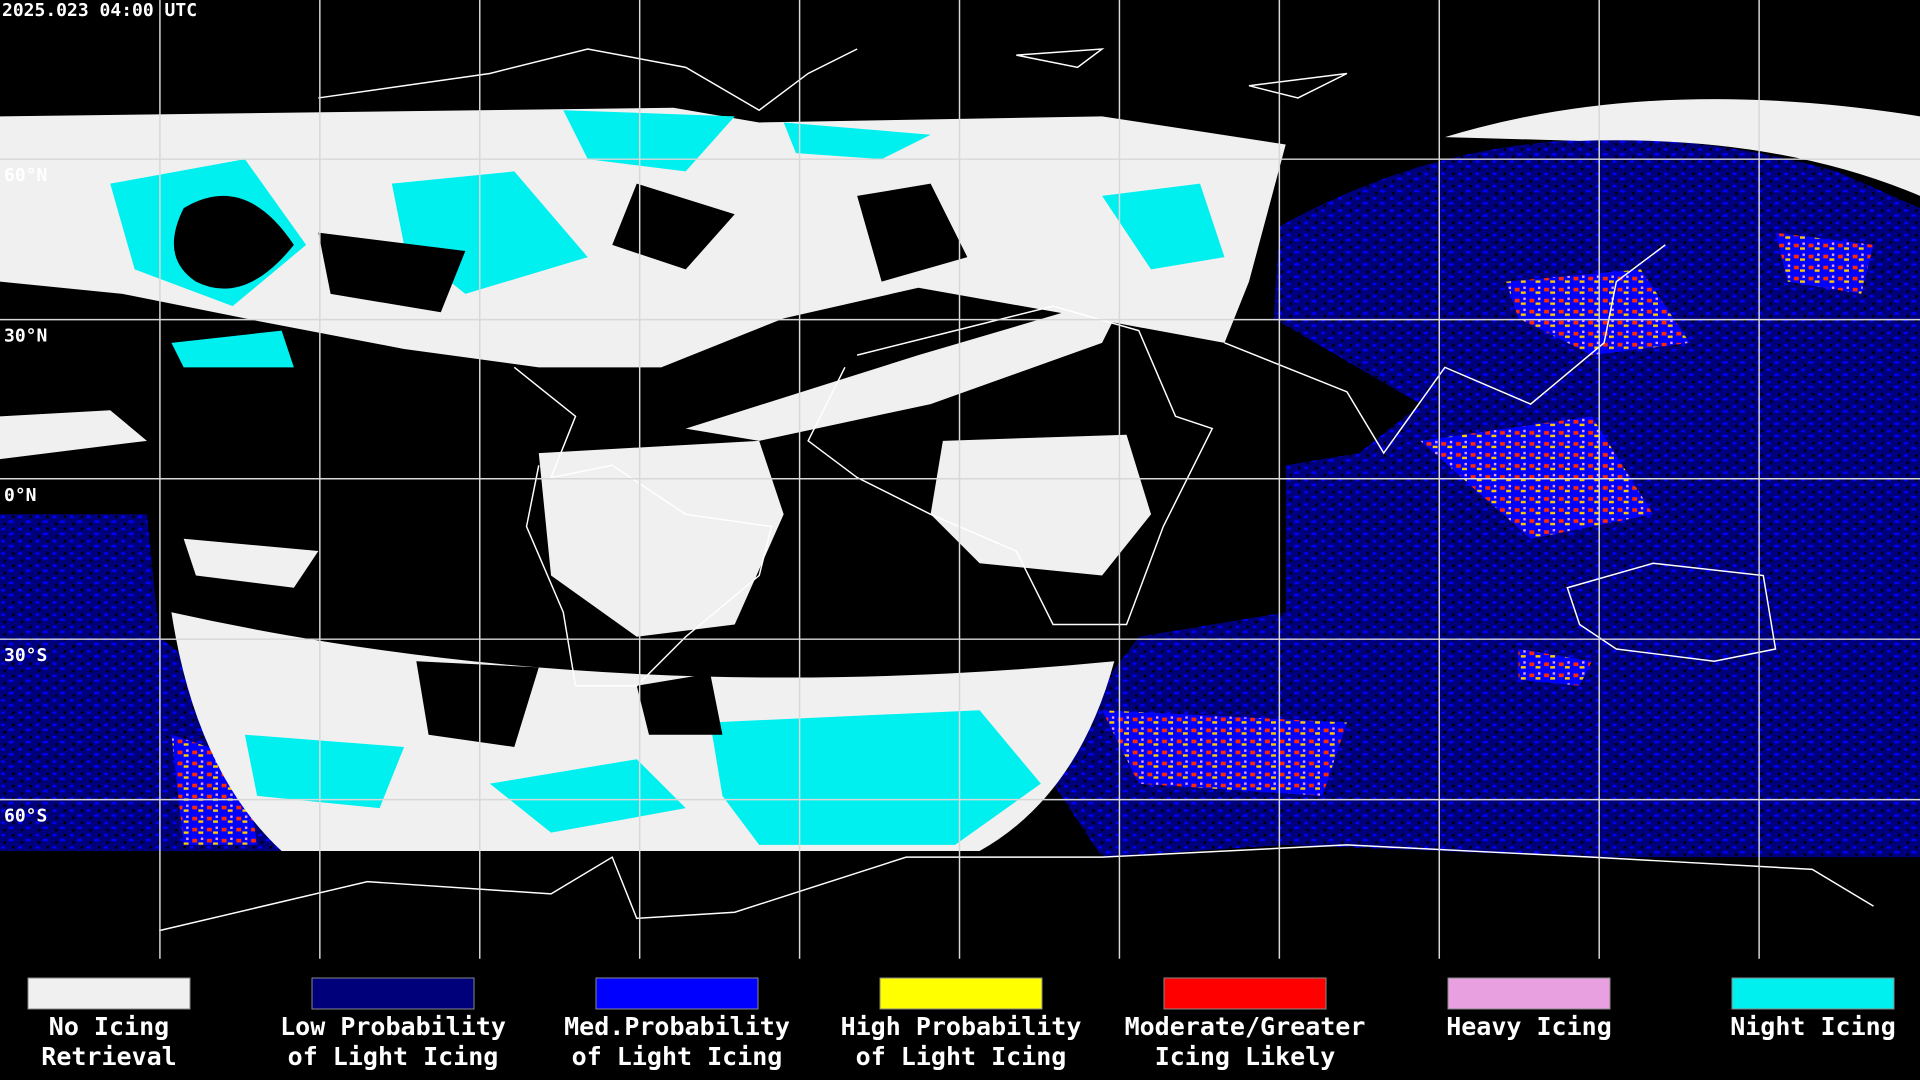  I want to click on latitude-label: 30°S, so click(25, 655).